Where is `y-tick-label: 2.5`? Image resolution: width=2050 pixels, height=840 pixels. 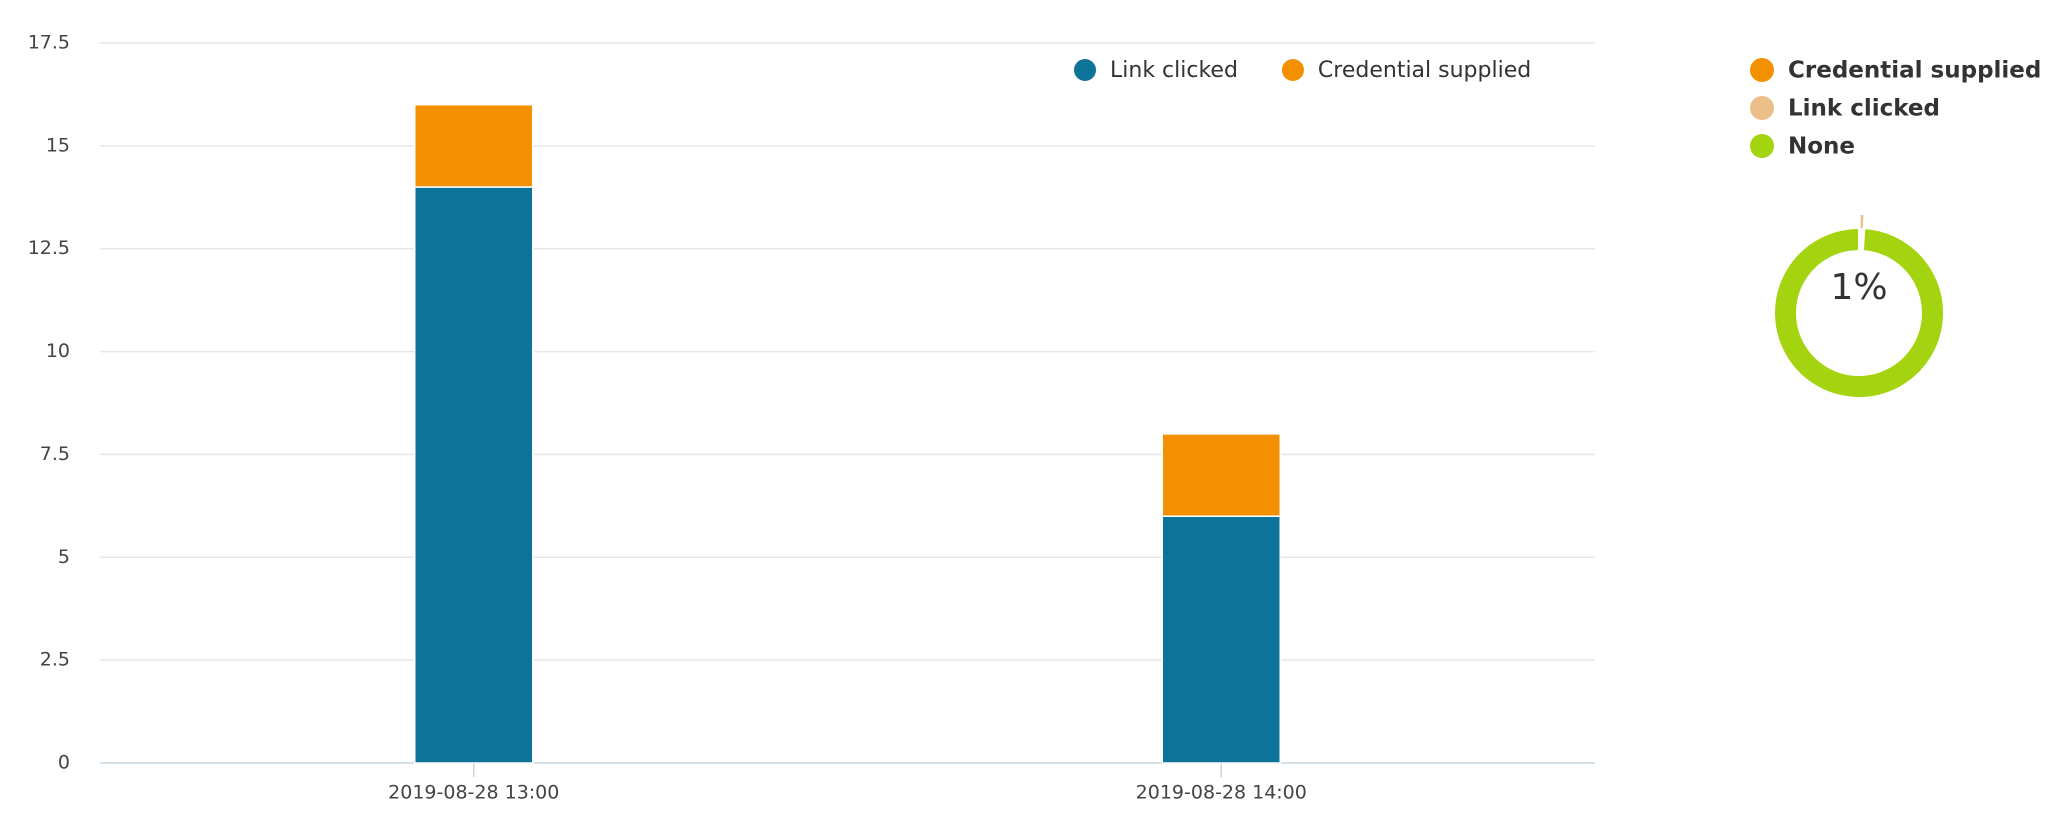
y-tick-label: 2.5 is located at coordinates (55, 660).